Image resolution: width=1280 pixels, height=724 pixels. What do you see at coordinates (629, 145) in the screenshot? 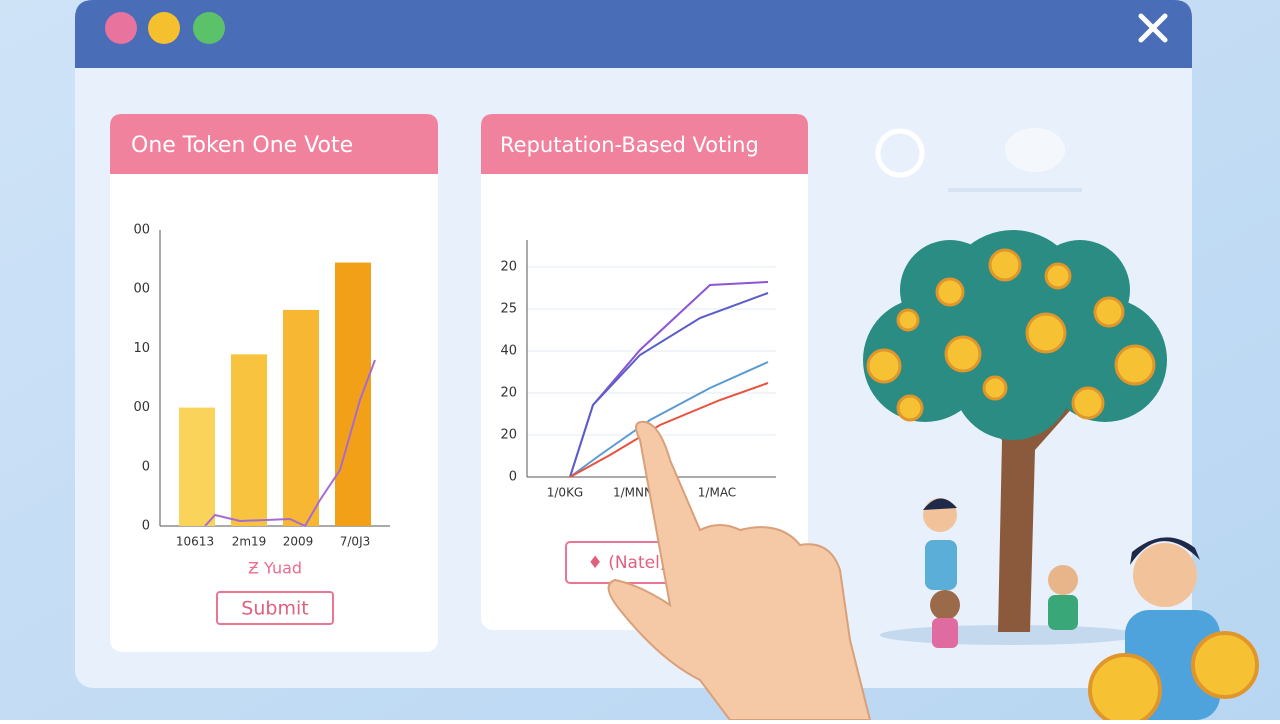
I see `card-title: Reputation-Based Voting` at bounding box center [629, 145].